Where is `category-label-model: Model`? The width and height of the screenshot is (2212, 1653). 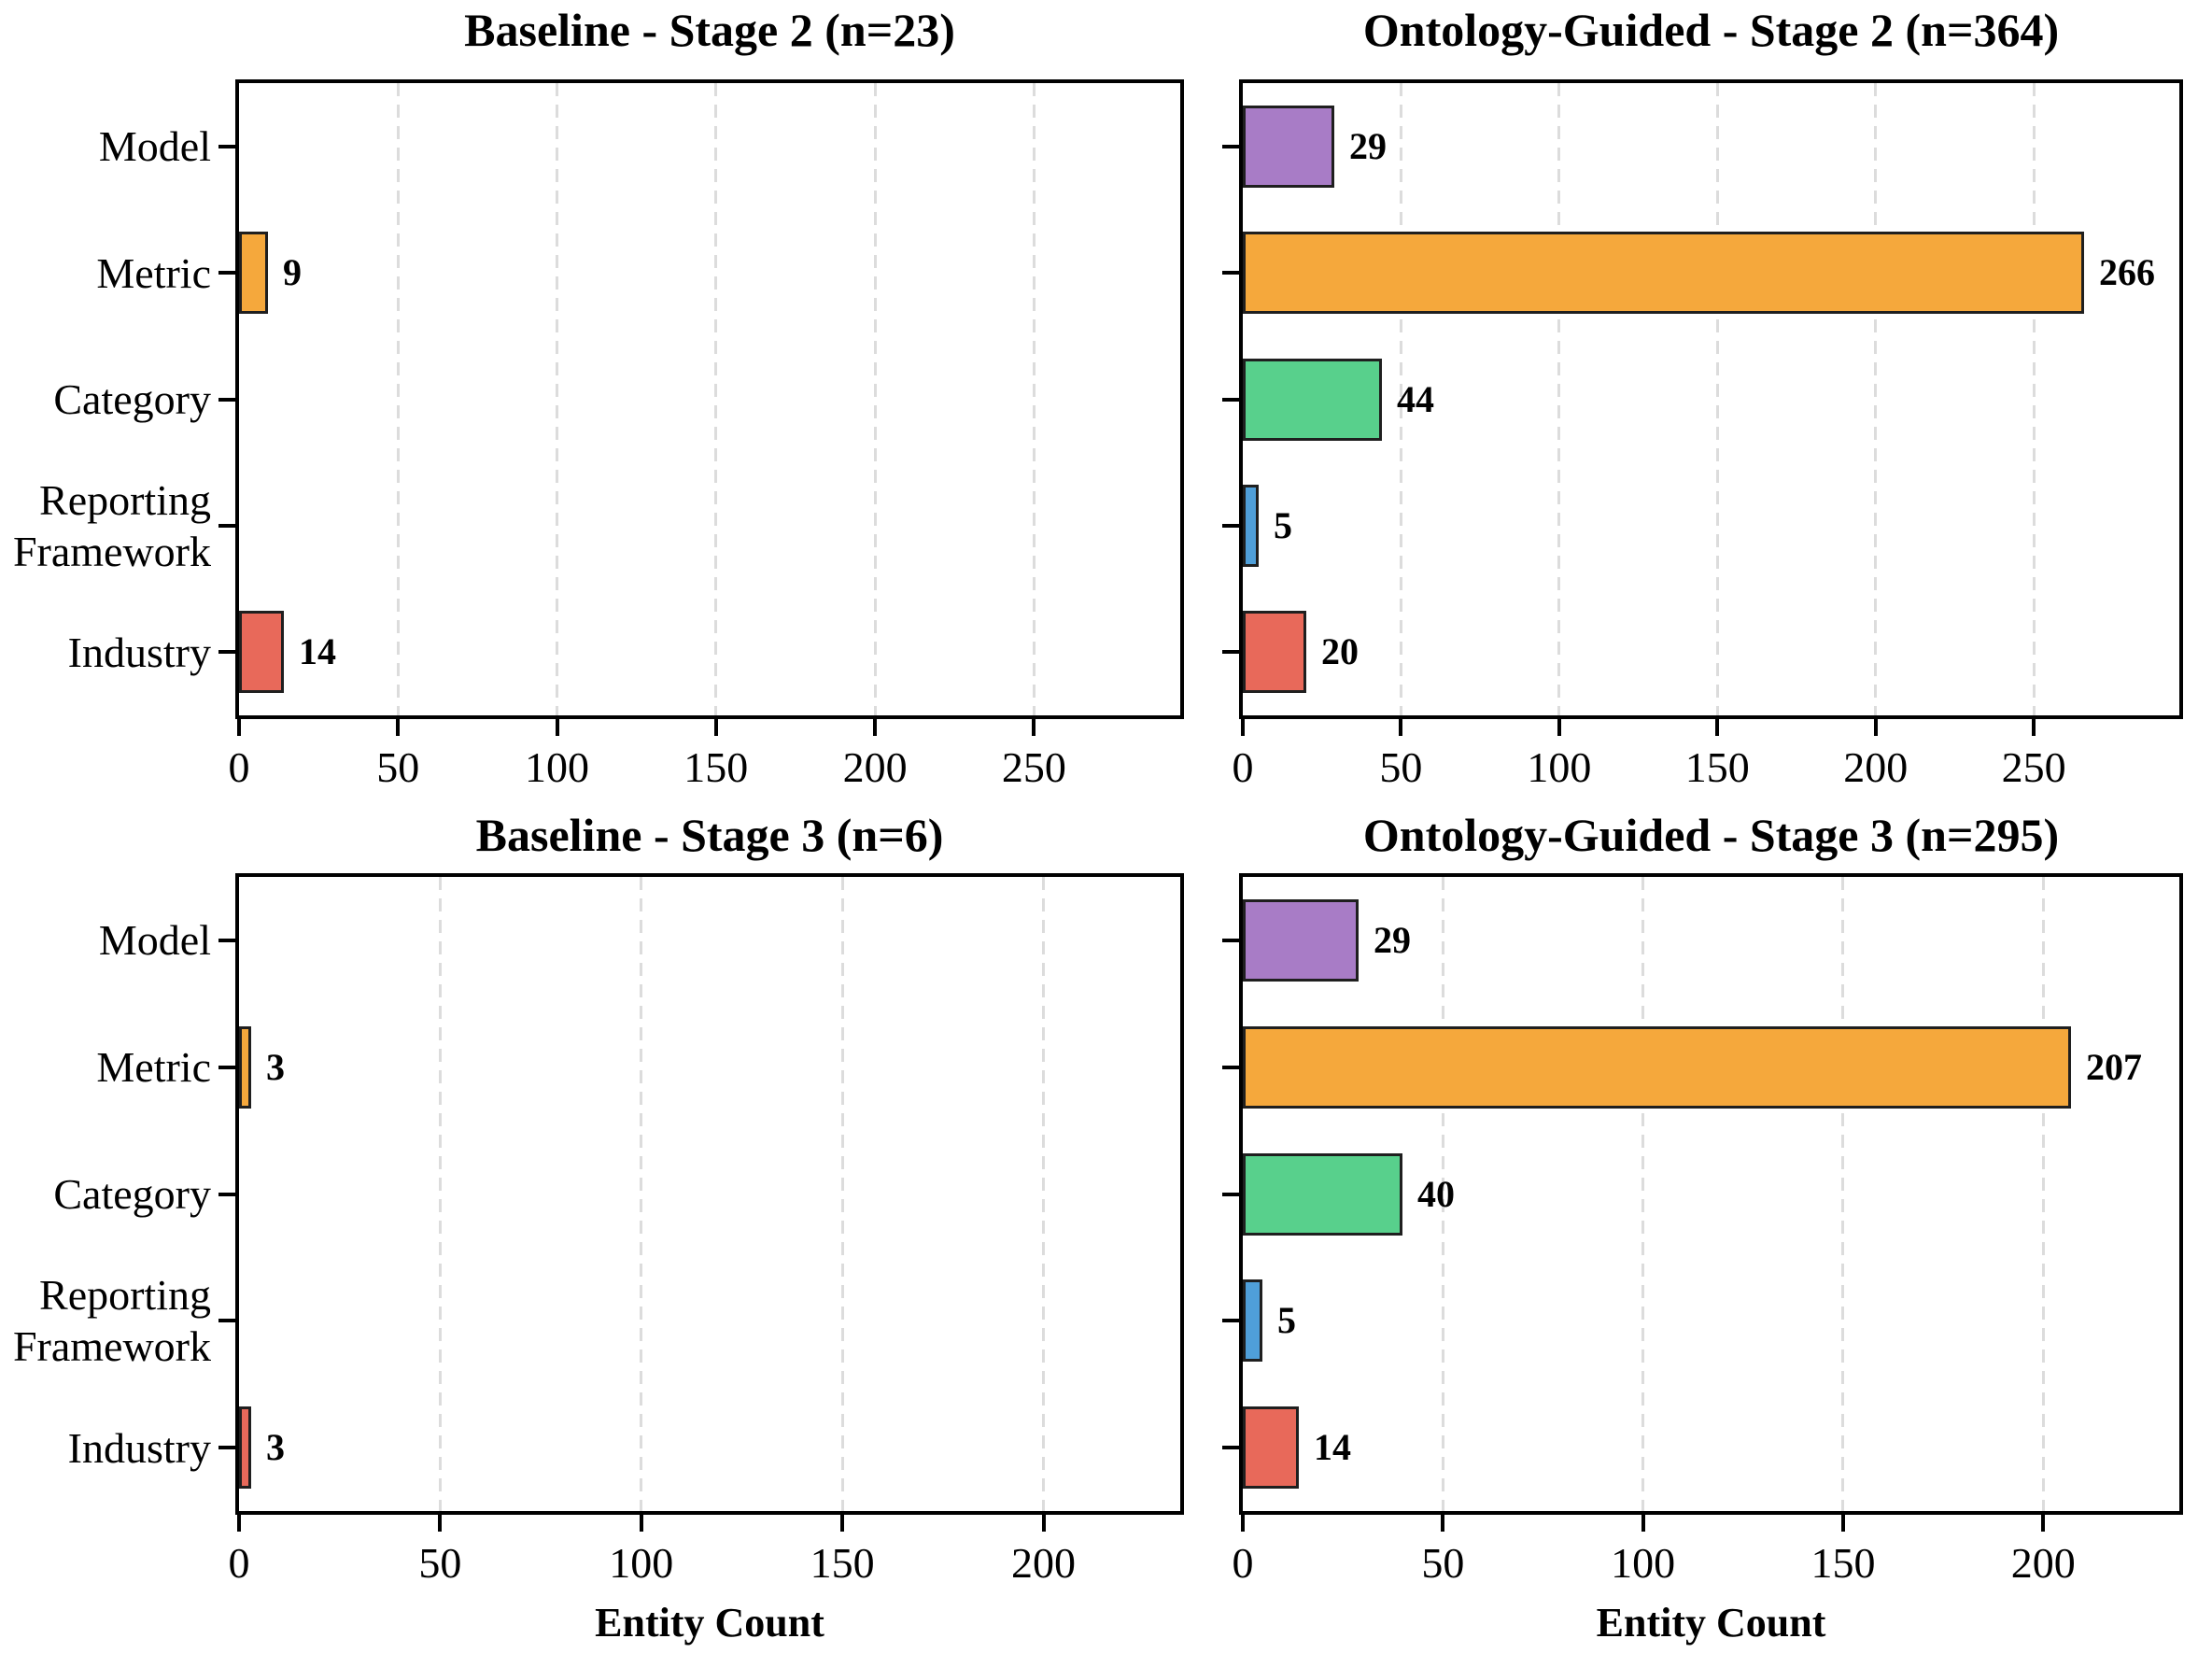 category-label-model: Model is located at coordinates (154, 940).